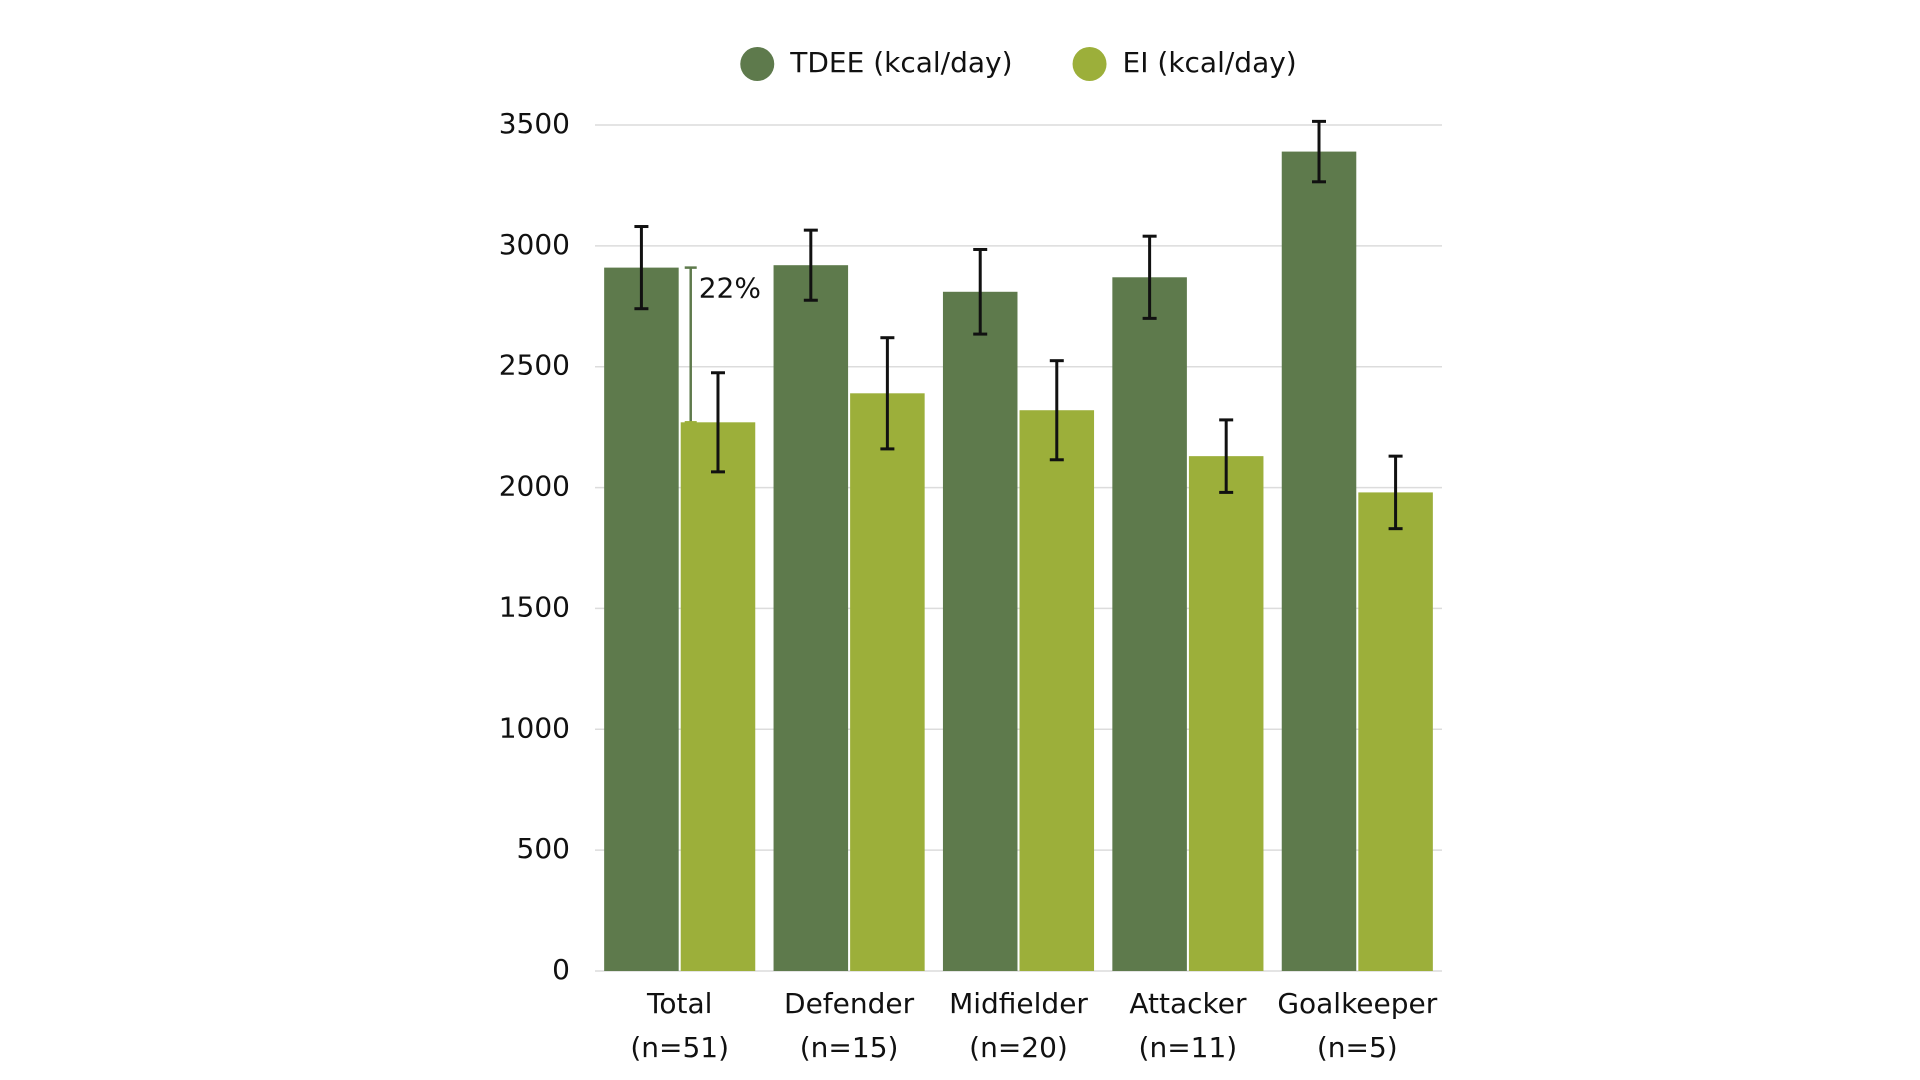  I want to click on legend-label: EI (kcal/day), so click(1210, 62).